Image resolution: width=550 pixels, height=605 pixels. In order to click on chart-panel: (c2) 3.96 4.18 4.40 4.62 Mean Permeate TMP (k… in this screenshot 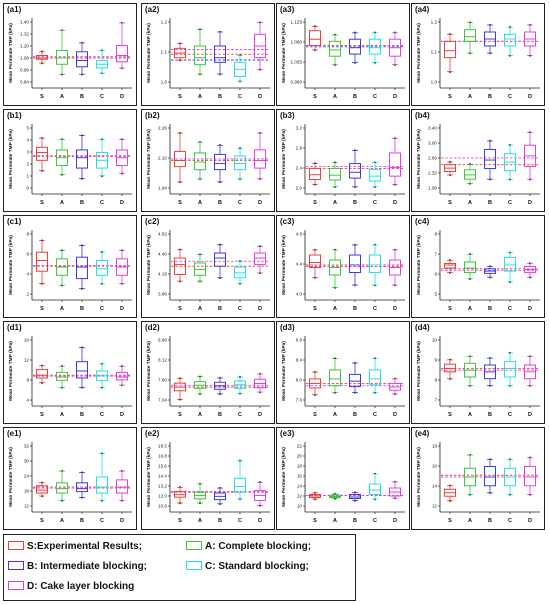, I will do `click(208, 266)`.